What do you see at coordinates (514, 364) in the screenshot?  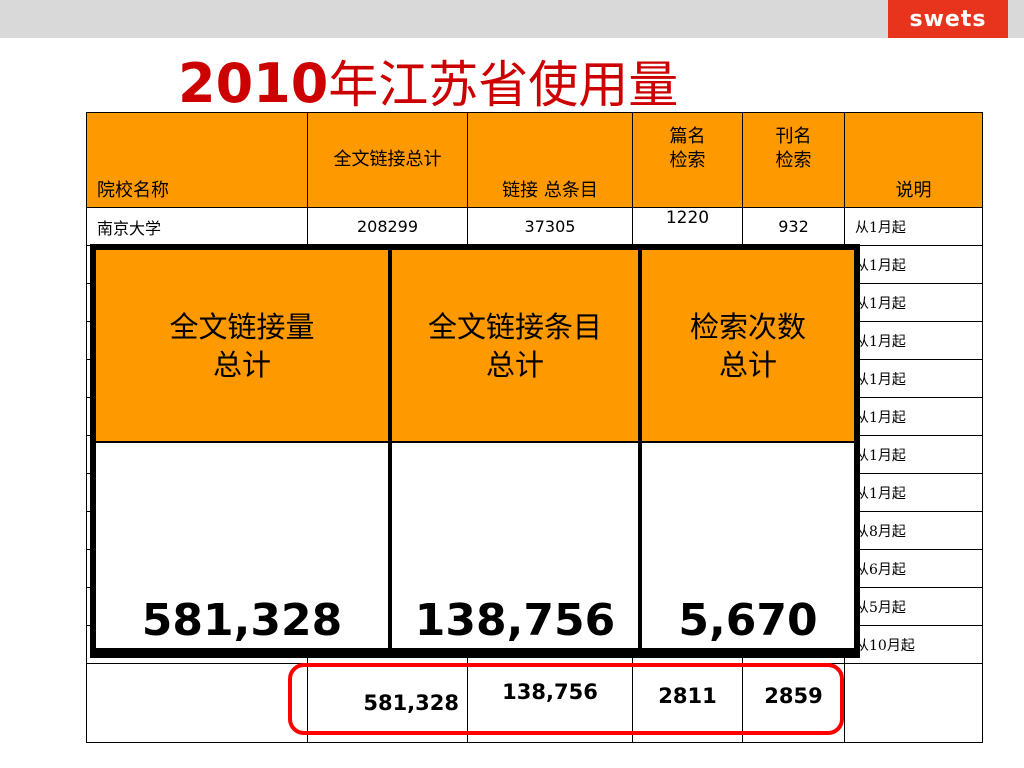 I see `summary-header-link-items-line2: 总计` at bounding box center [514, 364].